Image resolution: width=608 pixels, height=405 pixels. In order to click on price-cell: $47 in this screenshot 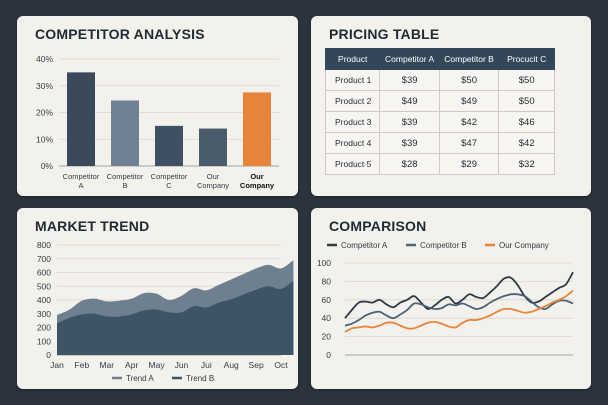, I will do `click(469, 143)`.